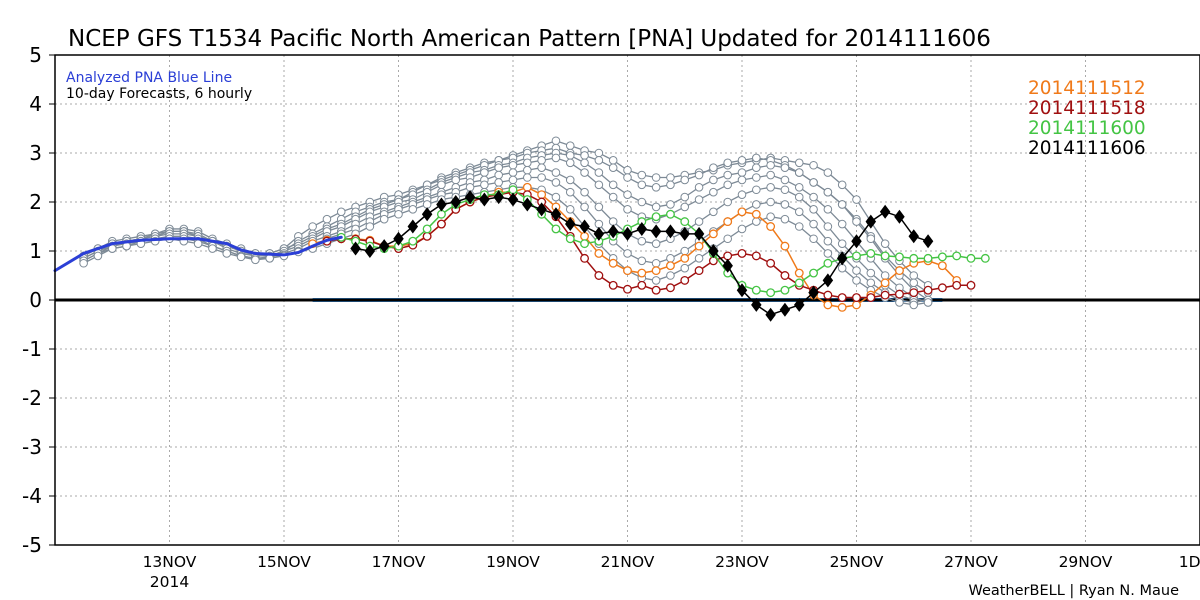 Image resolution: width=1200 pixels, height=600 pixels. What do you see at coordinates (35, 251) in the screenshot?
I see `y-tick-label: 1` at bounding box center [35, 251].